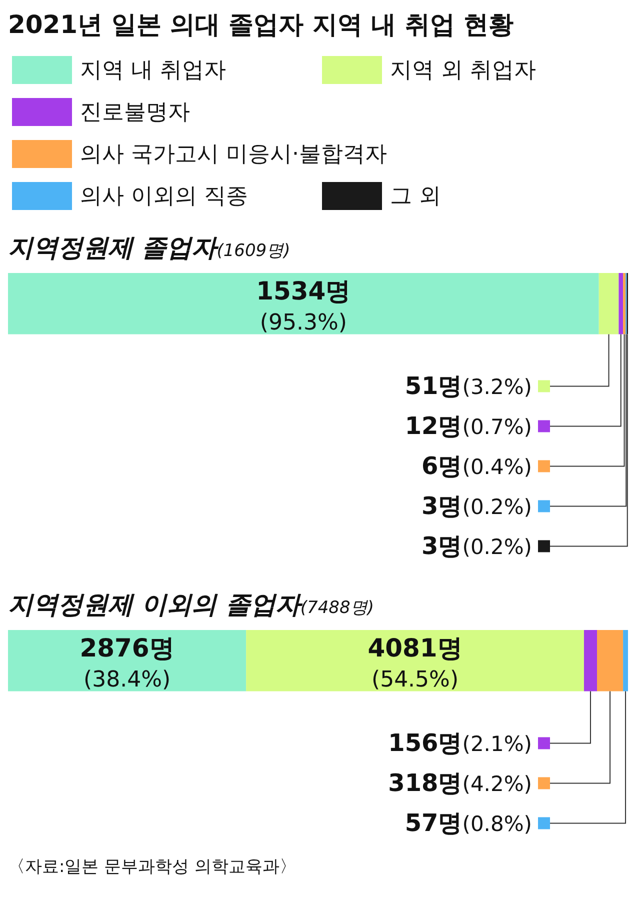 This screenshot has height=918, width=640. What do you see at coordinates (463, 71) in the screenshot?
I see `legend-label: 지역 외 취업자` at bounding box center [463, 71].